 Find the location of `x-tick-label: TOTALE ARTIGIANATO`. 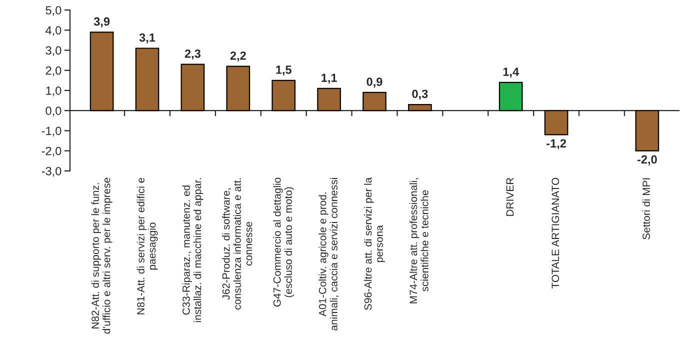

x-tick-label: TOTALE ARTIGIANATO is located at coordinates (556, 233).